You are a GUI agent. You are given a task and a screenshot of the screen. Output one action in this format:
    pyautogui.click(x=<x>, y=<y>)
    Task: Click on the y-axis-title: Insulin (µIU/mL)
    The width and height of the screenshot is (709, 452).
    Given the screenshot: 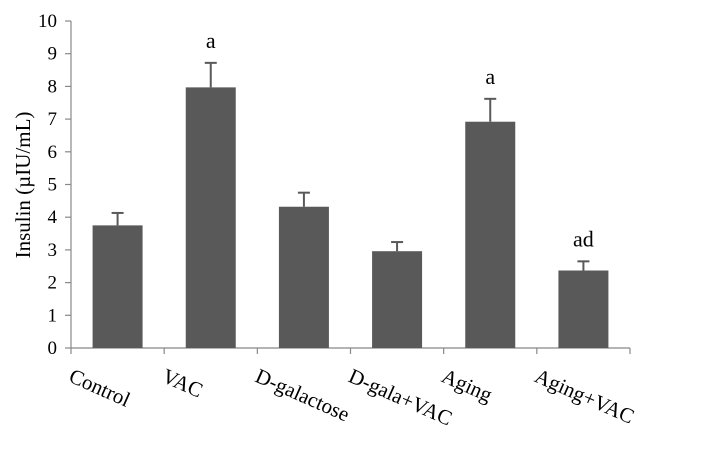 What is the action you would take?
    pyautogui.click(x=23, y=185)
    